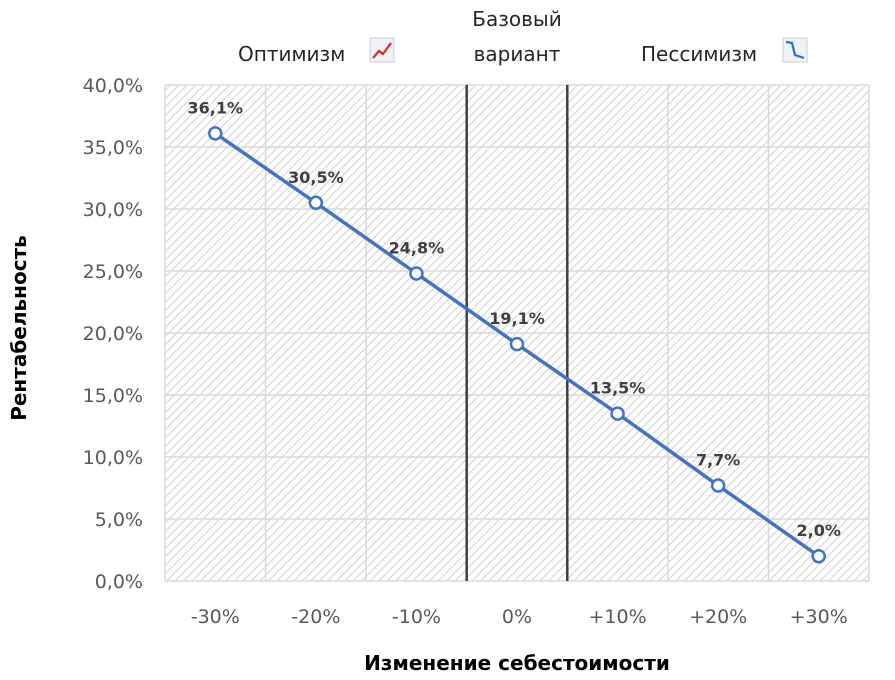  Describe the element at coordinates (119, 582) in the screenshot. I see `y-tick-label: 0,0%` at that location.